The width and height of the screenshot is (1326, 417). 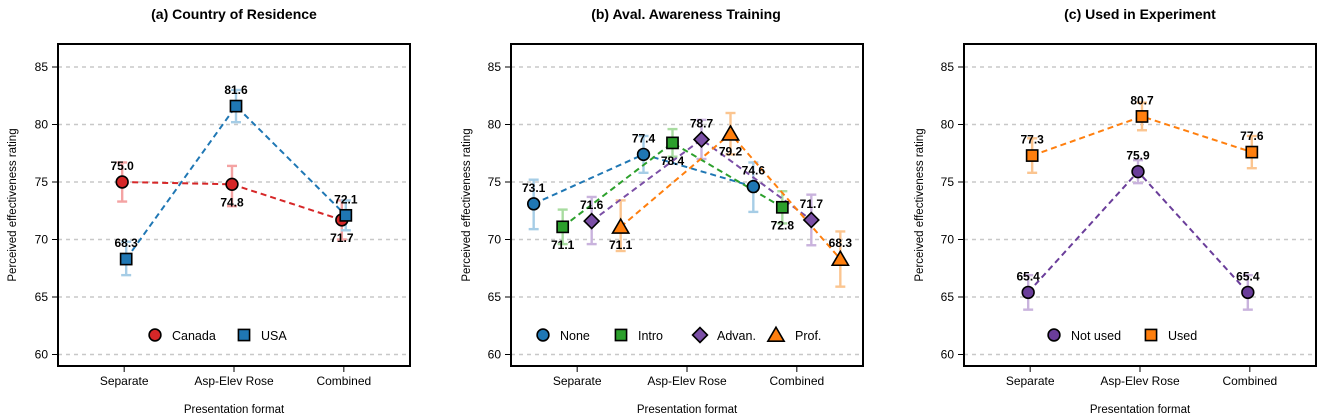 What do you see at coordinates (643, 154) in the screenshot?
I see `data-point-none-asp-elev-rose` at bounding box center [643, 154].